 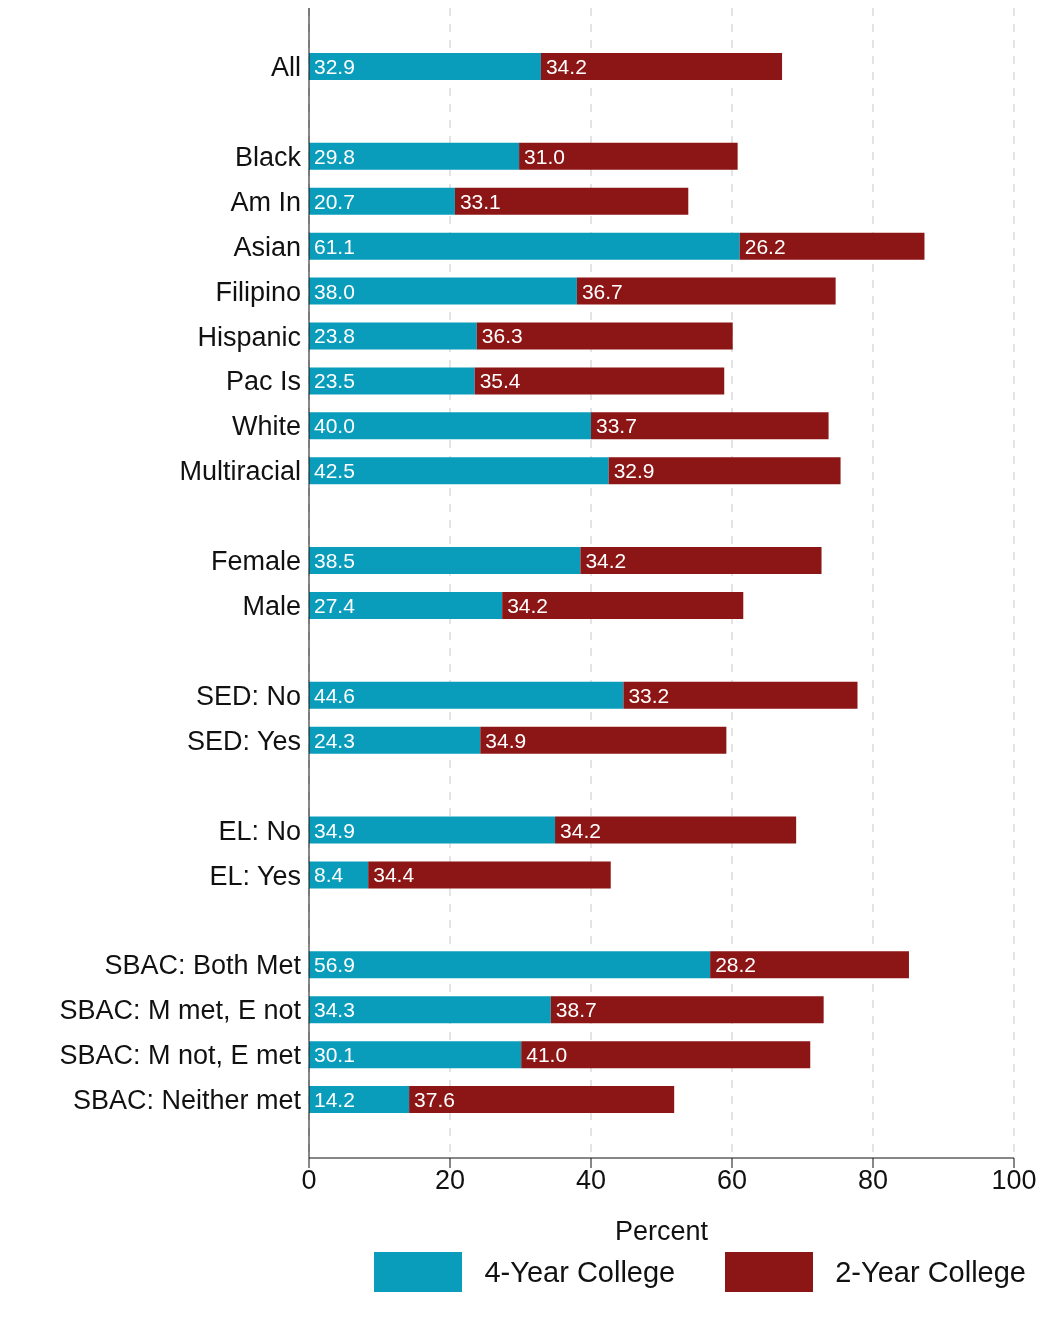 I want to click on data-label: 34.4, so click(x=394, y=875).